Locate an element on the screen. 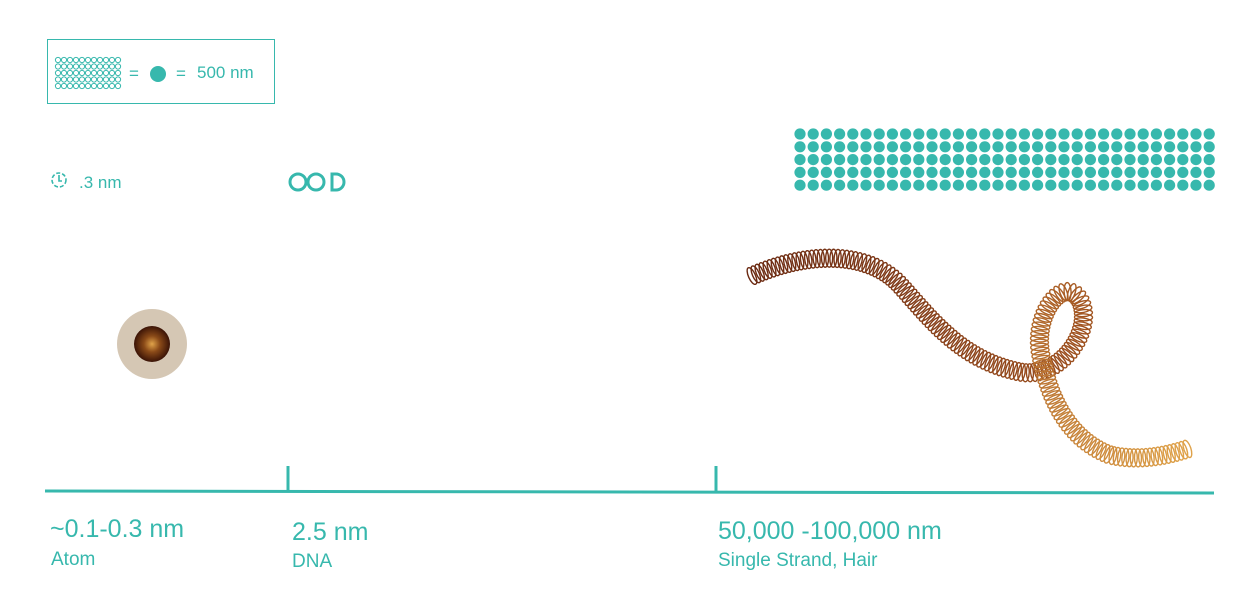  atom-caption: Atom is located at coordinates (73, 559).